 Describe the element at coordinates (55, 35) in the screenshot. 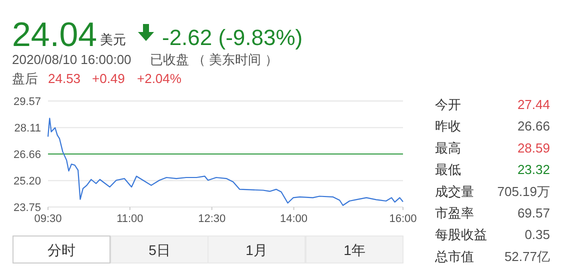

I see `chart-title: 24.04` at that location.